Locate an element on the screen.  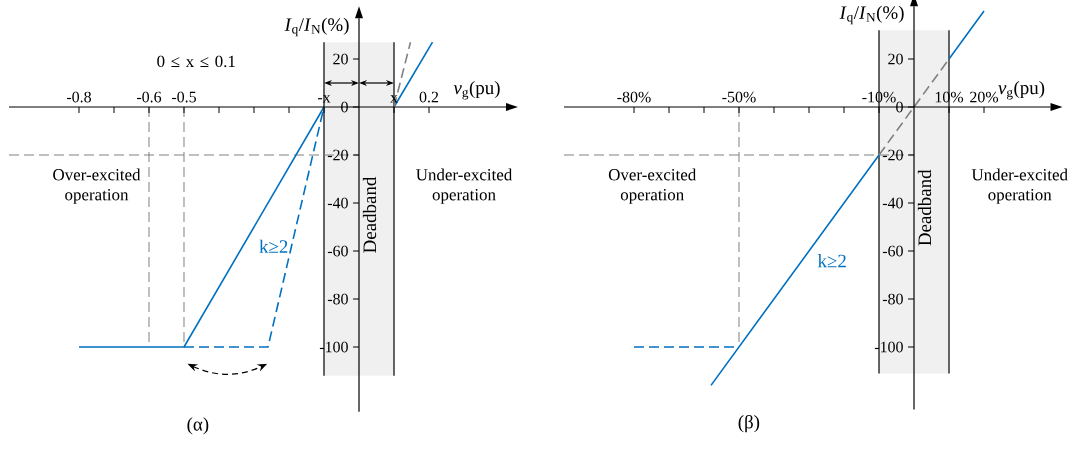
x-tick-label: -50% is located at coordinates (739, 97).